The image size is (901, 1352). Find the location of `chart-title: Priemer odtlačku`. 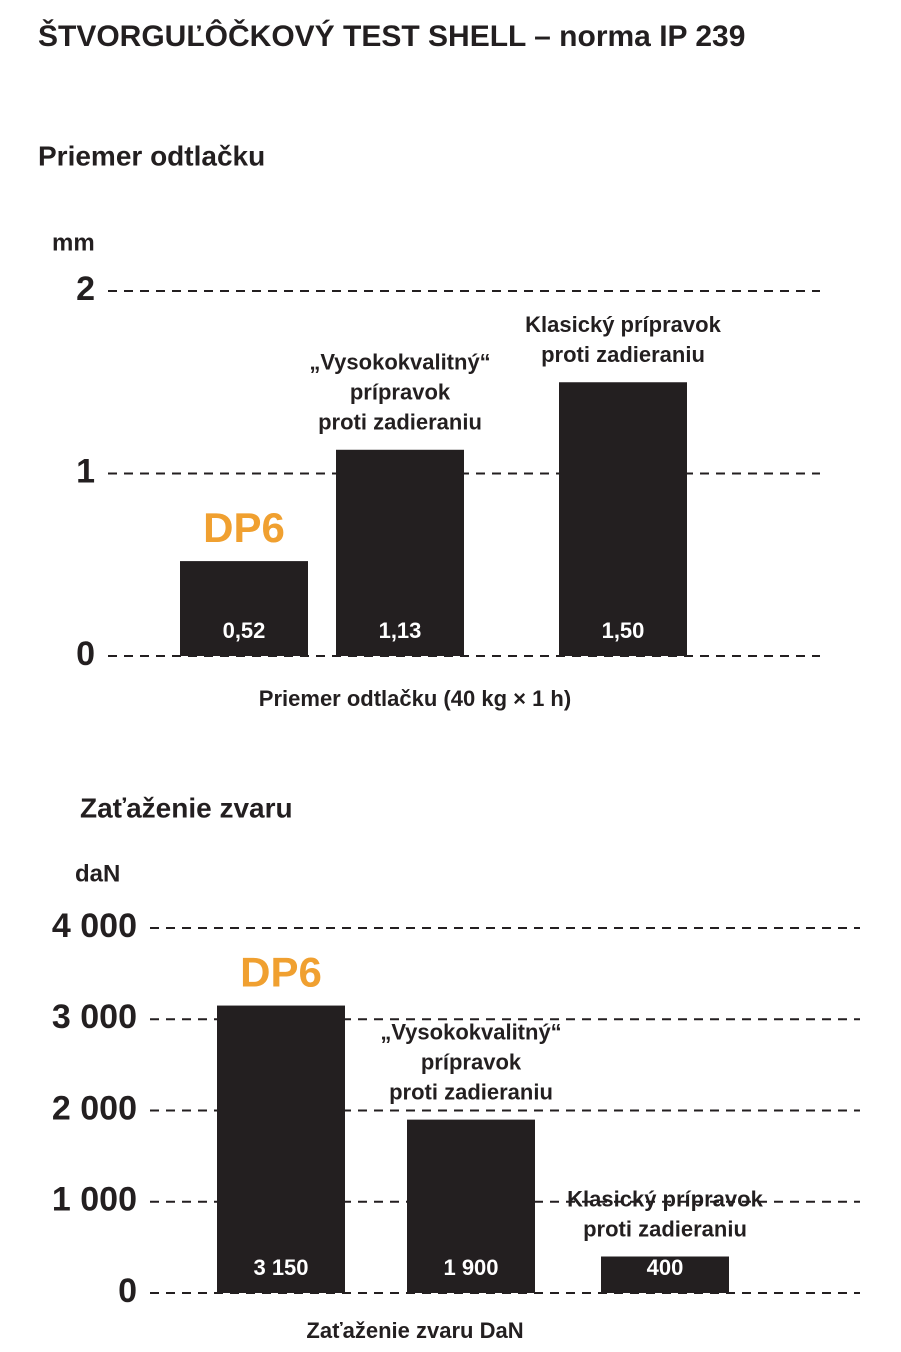

chart-title: Priemer odtlačku is located at coordinates (151, 155).